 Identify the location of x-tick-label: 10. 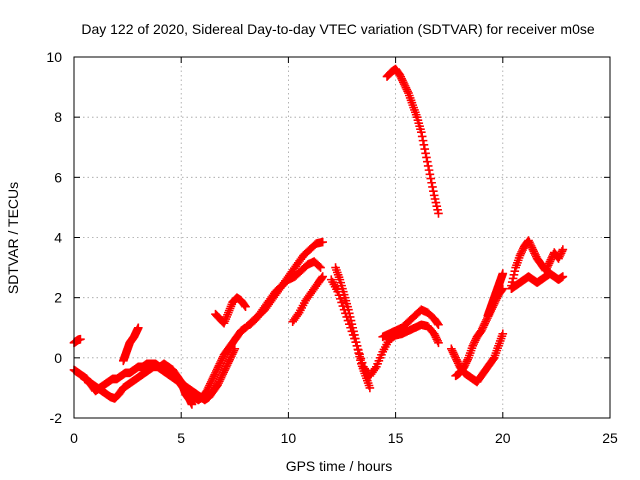
(289, 438).